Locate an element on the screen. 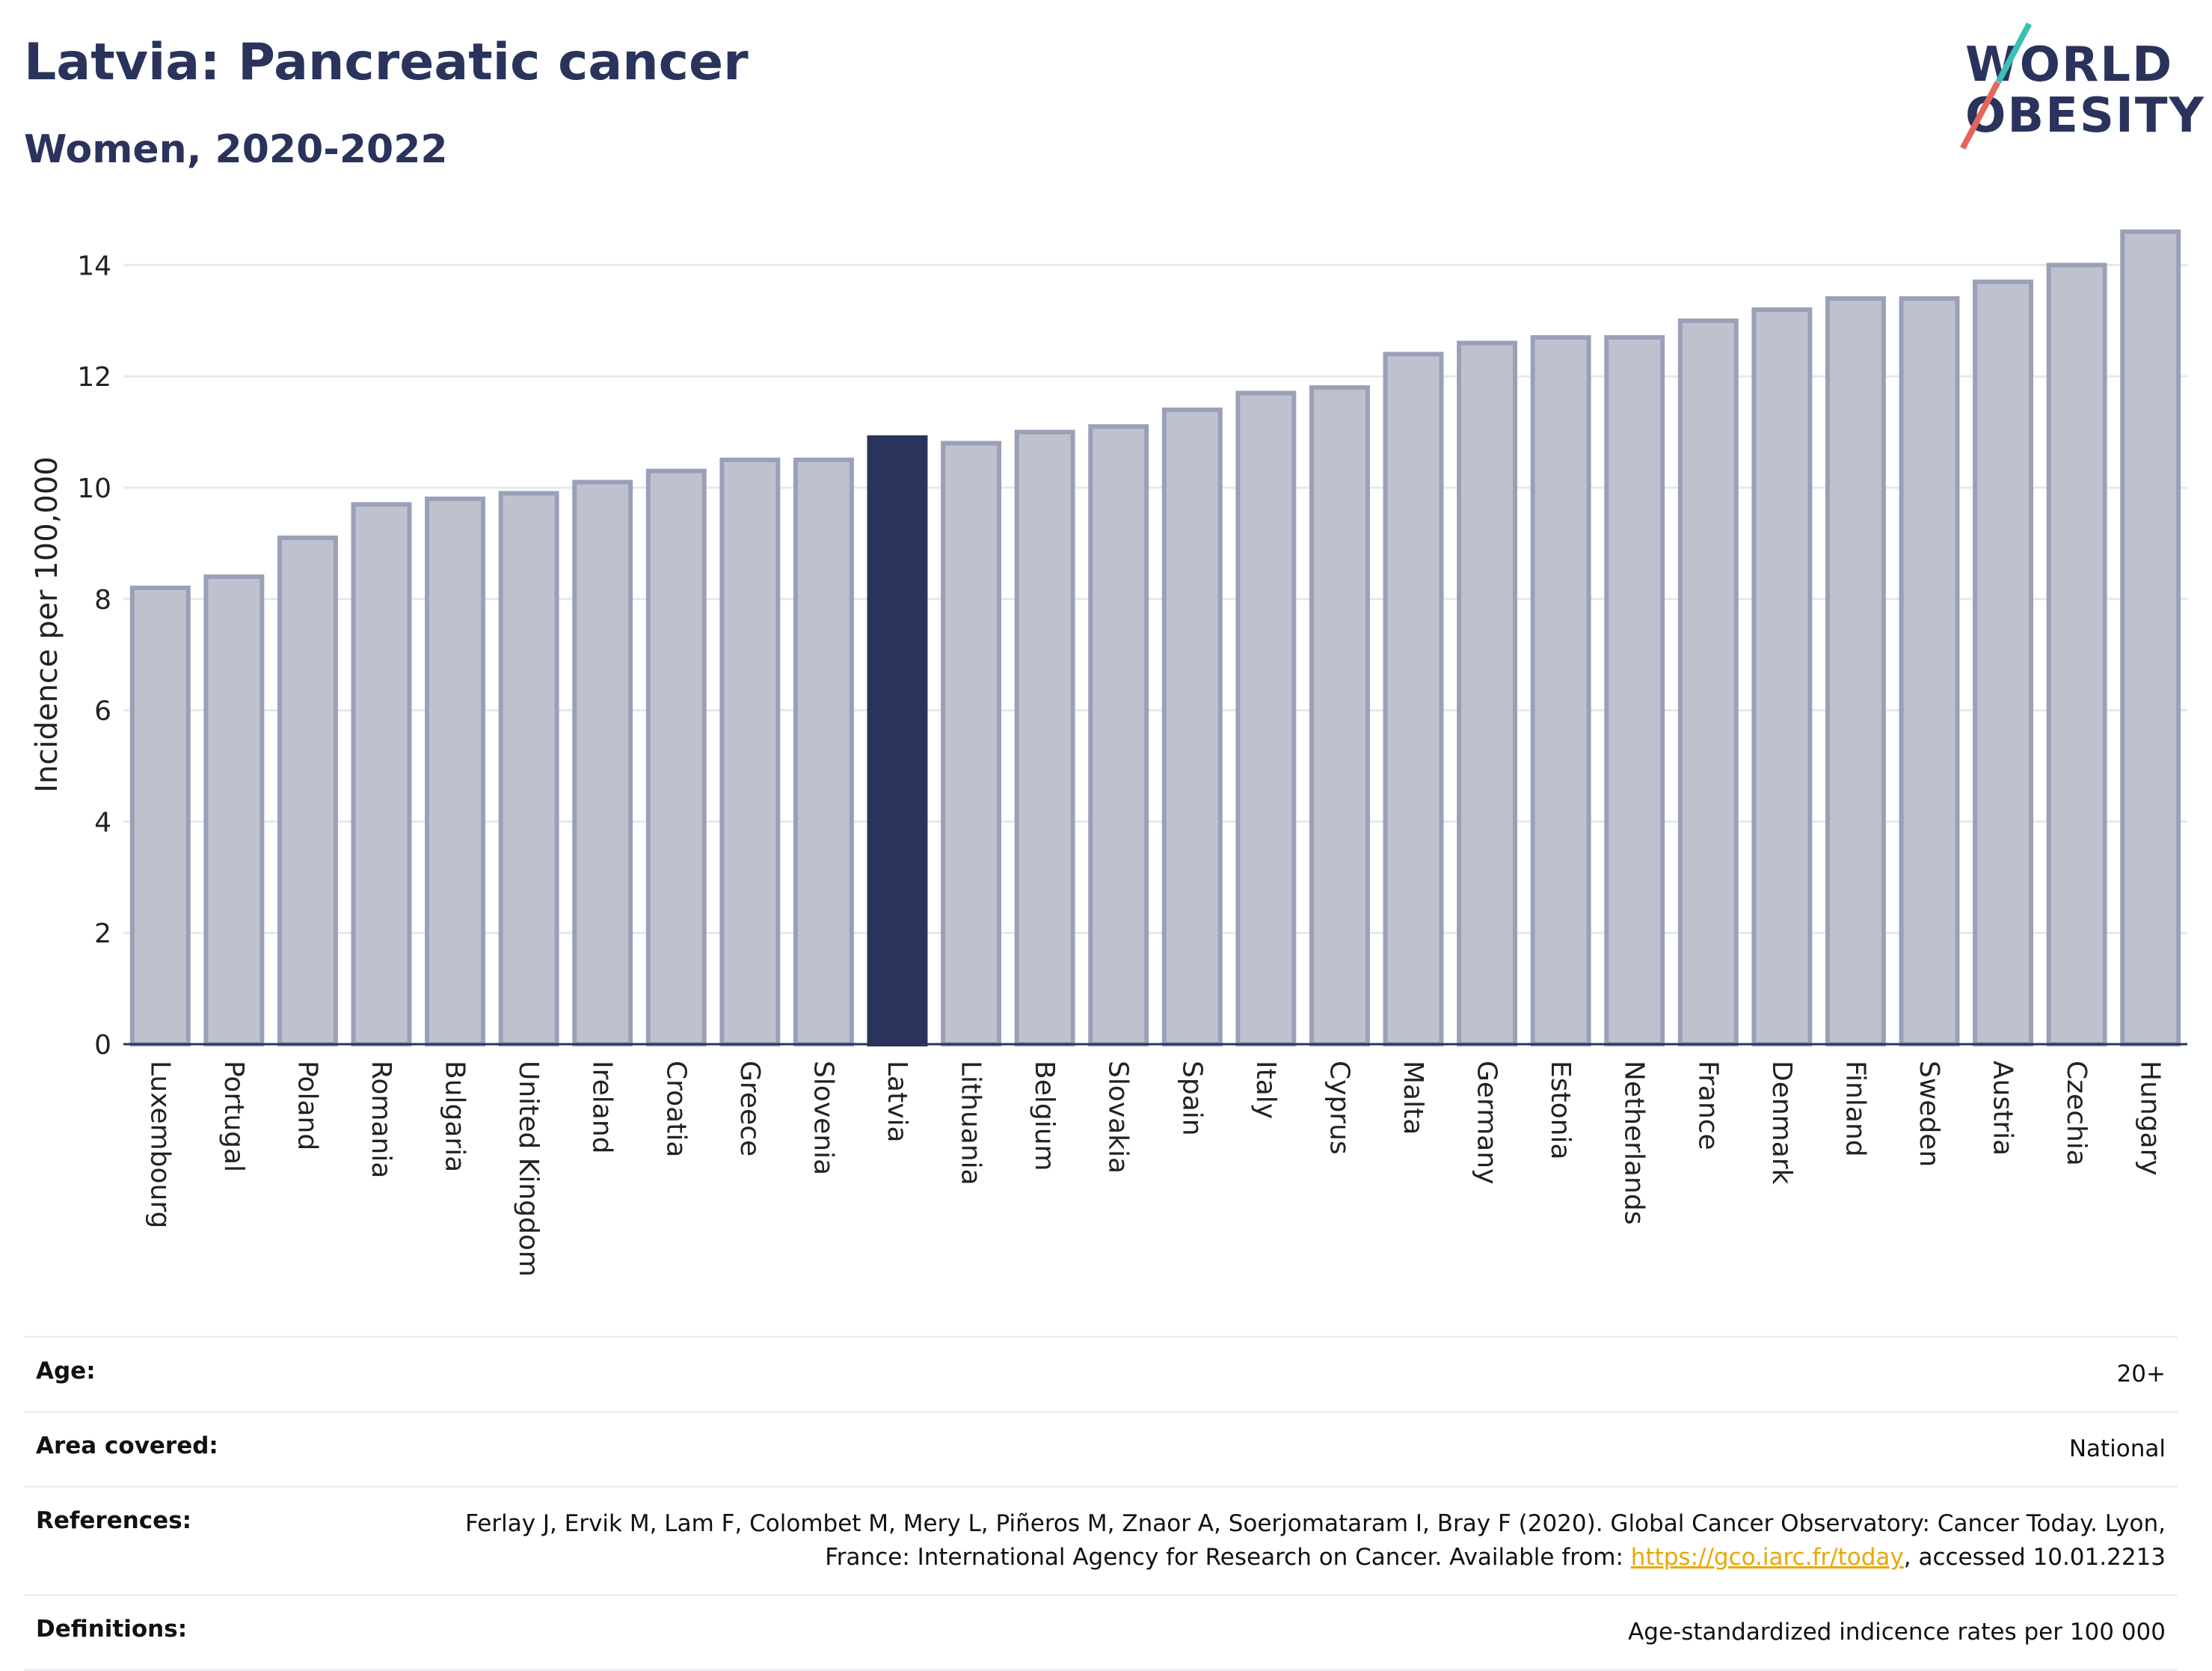 The height and width of the screenshot is (1671, 2212). bar-belgium is located at coordinates (1044, 737).